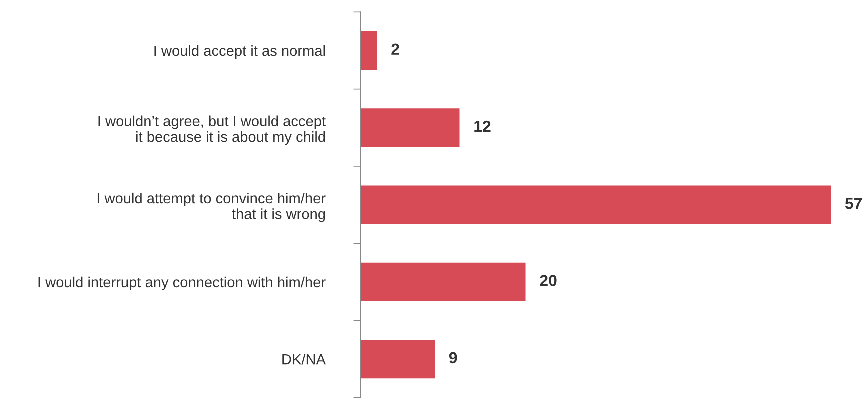 Image resolution: width=863 pixels, height=406 pixels. What do you see at coordinates (548, 280) in the screenshot?
I see `data-label: 20` at bounding box center [548, 280].